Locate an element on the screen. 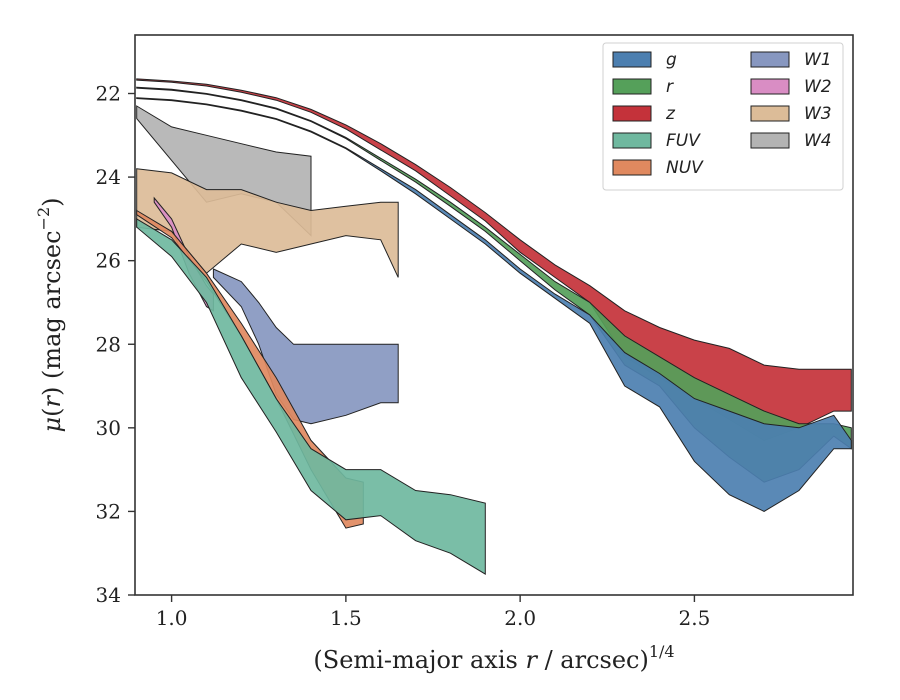 The height and width of the screenshot is (700, 900). x-tick-label: 1.5 is located at coordinates (346, 618).